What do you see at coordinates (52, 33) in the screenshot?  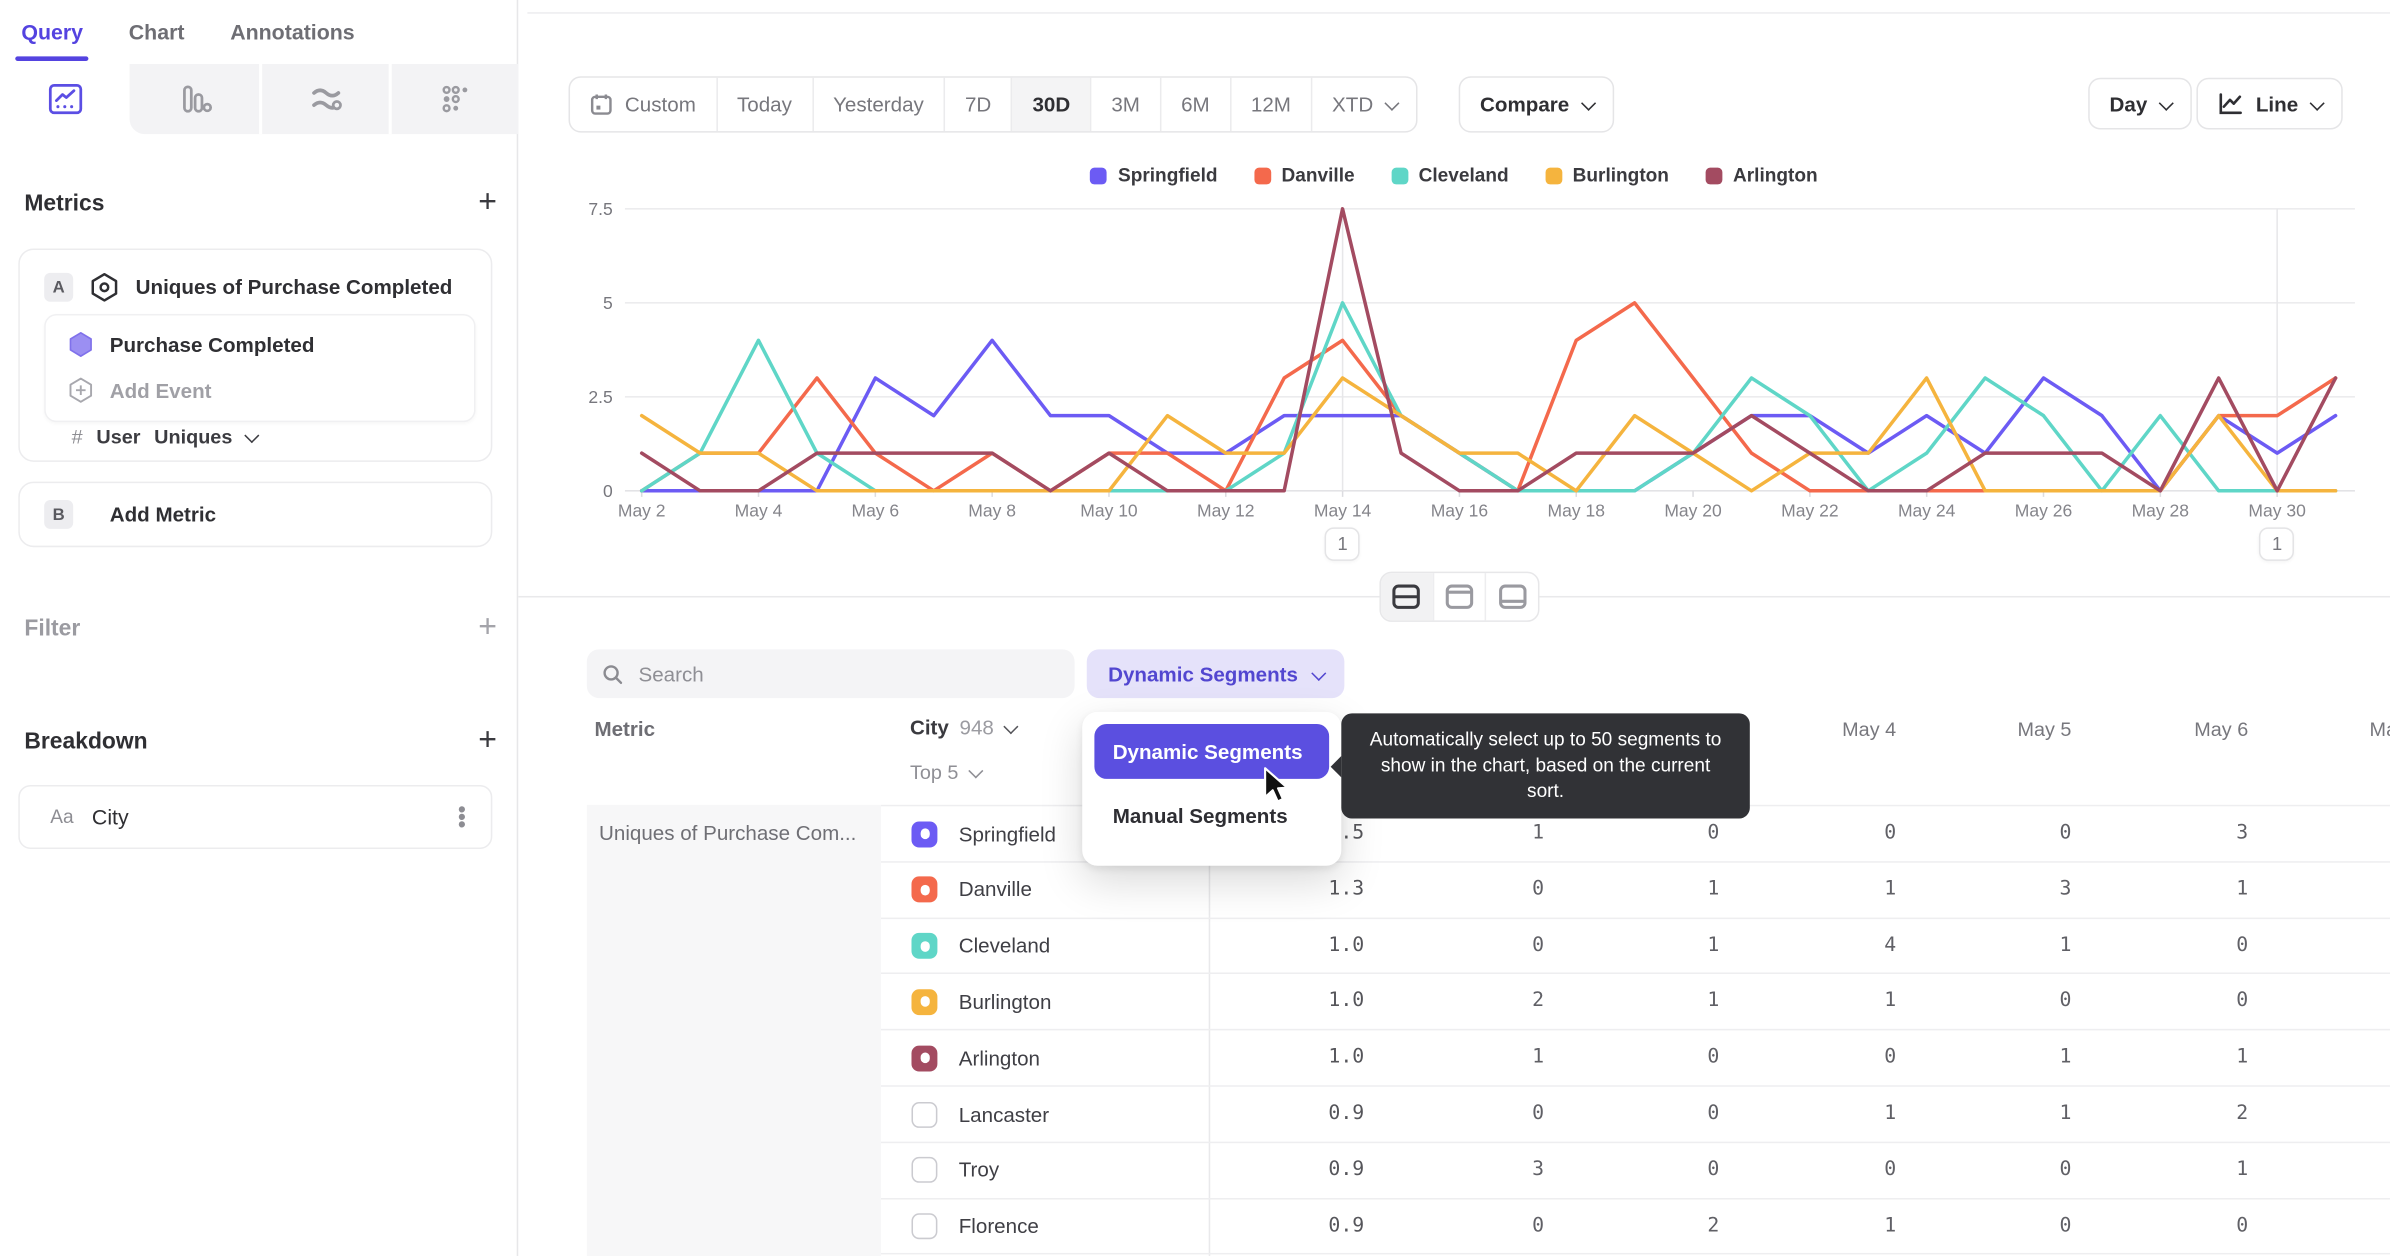 I see `tab-query: Query` at bounding box center [52, 33].